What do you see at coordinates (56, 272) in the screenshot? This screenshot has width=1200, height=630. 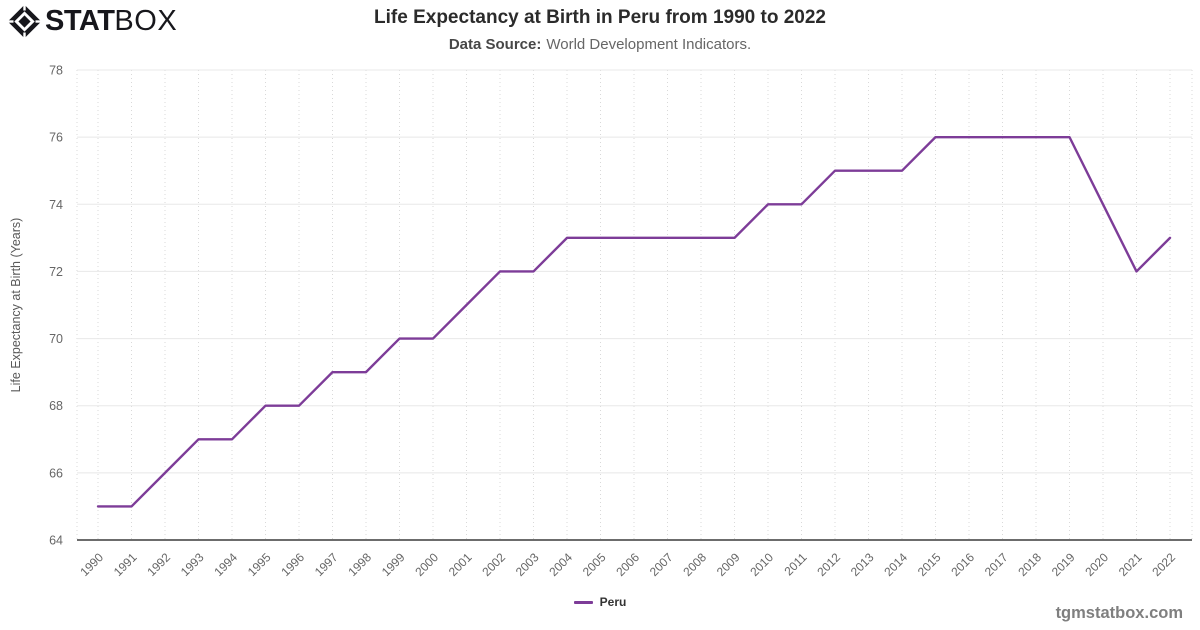 I see `y-tick-label: 72` at bounding box center [56, 272].